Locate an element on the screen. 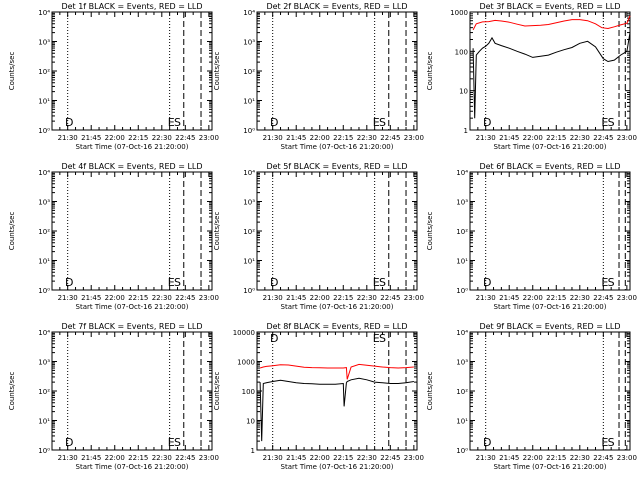 This screenshot has height=480, width=640. events-series-line is located at coordinates (551, 75).